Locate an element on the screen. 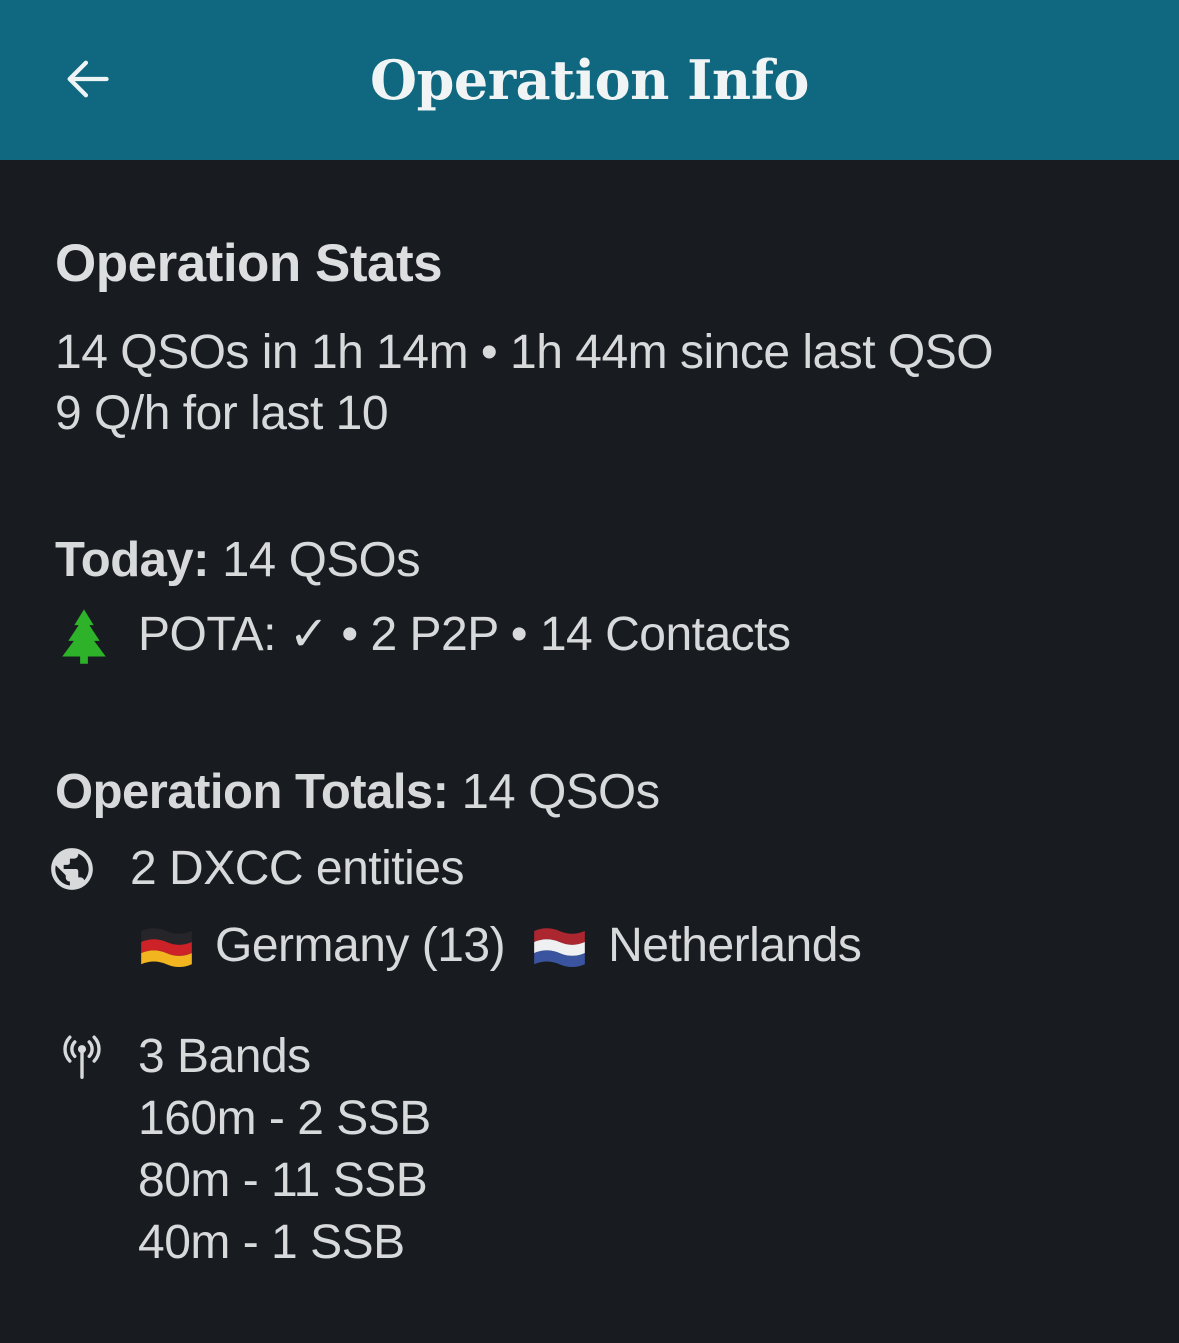  band-item: 80m - 11 SSB is located at coordinates (283, 1180).